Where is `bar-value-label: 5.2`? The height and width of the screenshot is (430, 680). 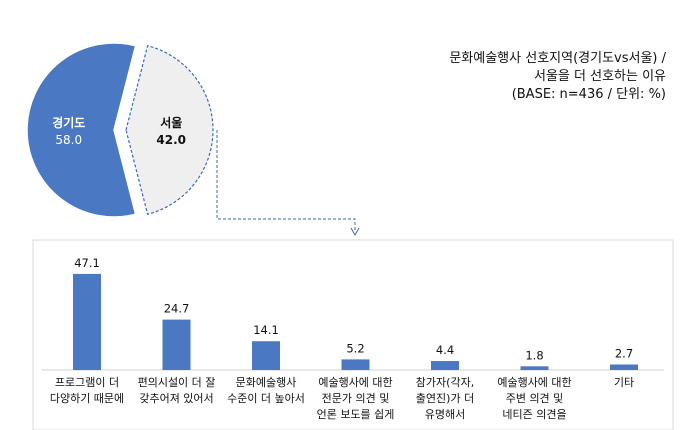
bar-value-label: 5.2 is located at coordinates (355, 348).